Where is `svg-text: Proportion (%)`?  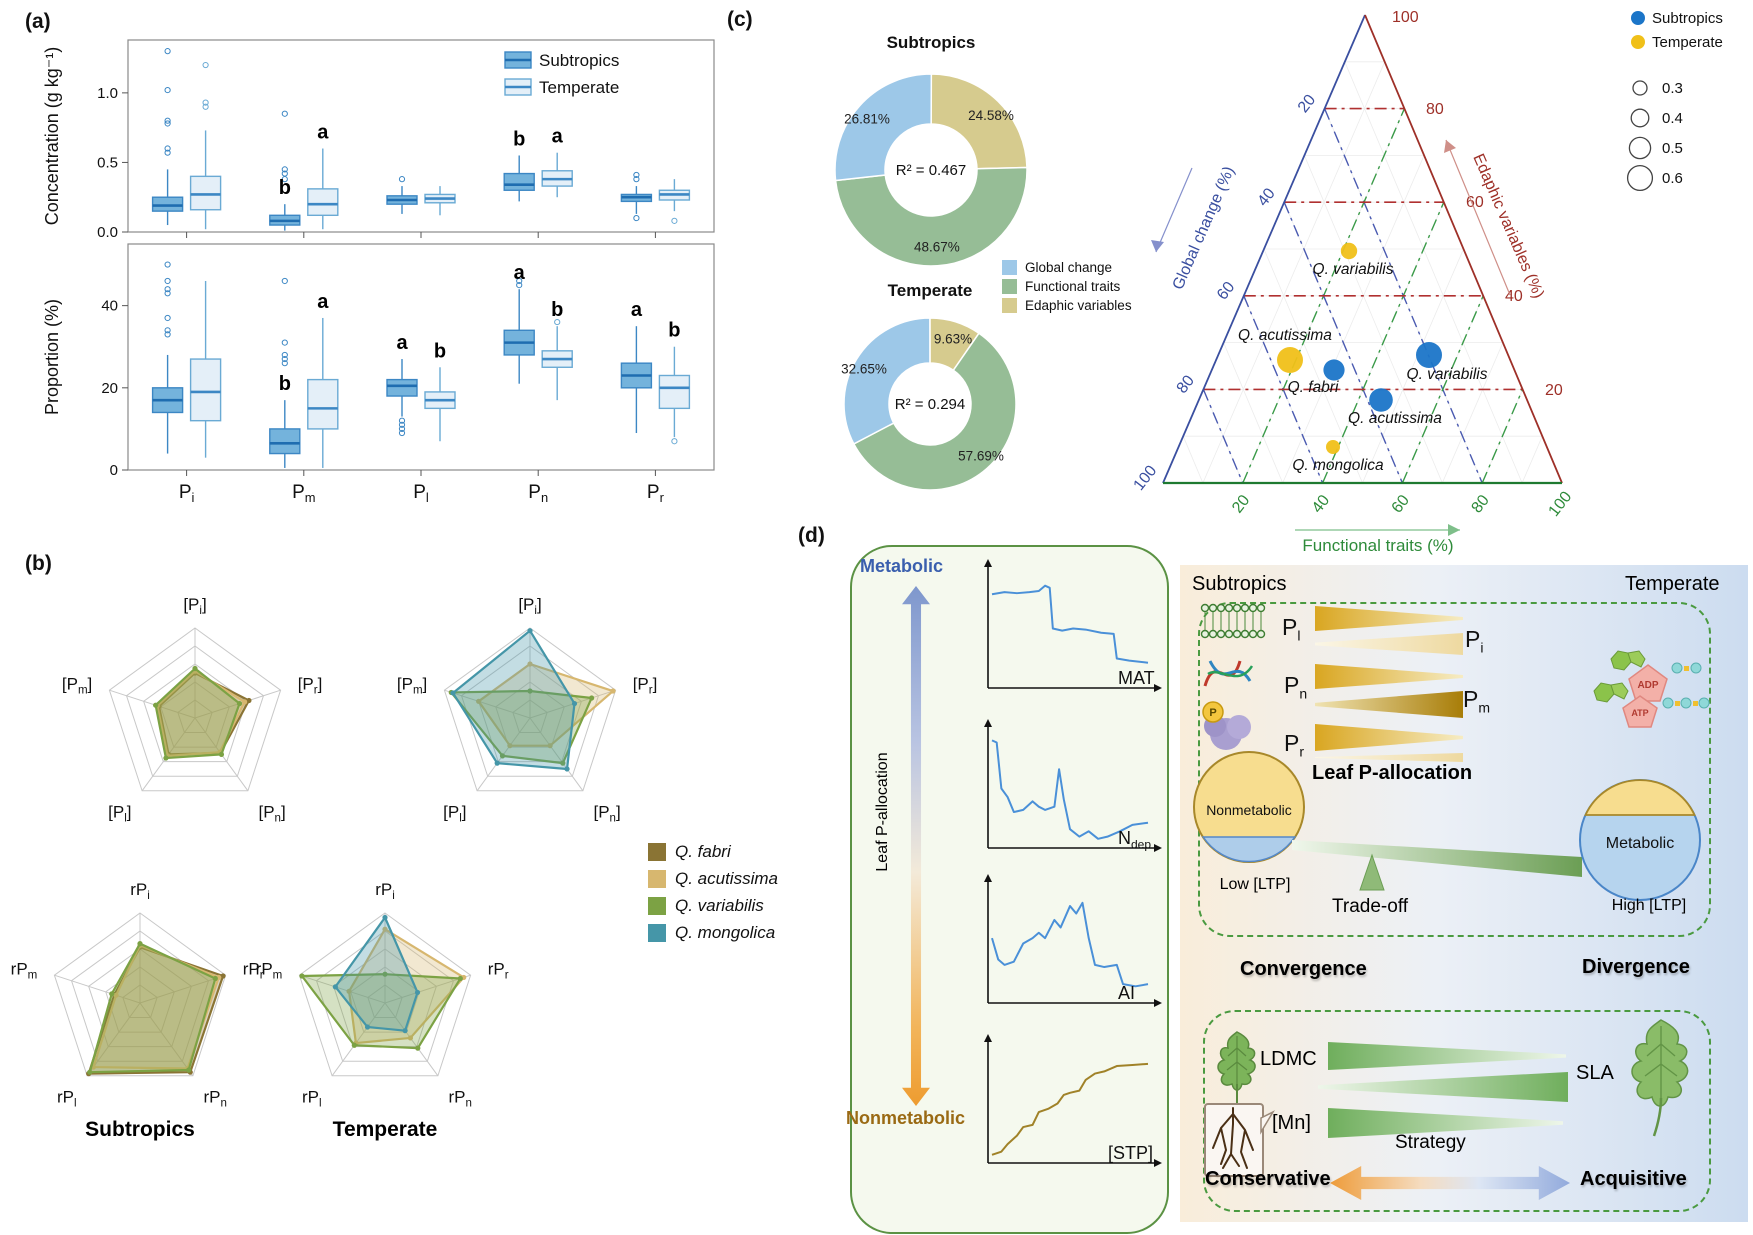
svg-text: Proportion (%) is located at coordinates (52, 357).